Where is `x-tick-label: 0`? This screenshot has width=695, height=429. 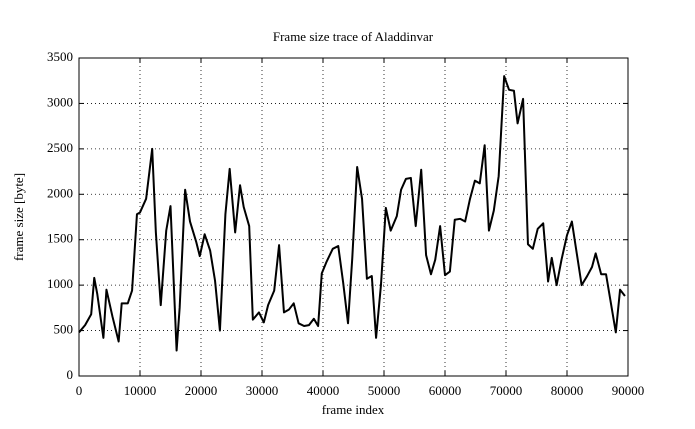 x-tick-label: 0 is located at coordinates (79, 390).